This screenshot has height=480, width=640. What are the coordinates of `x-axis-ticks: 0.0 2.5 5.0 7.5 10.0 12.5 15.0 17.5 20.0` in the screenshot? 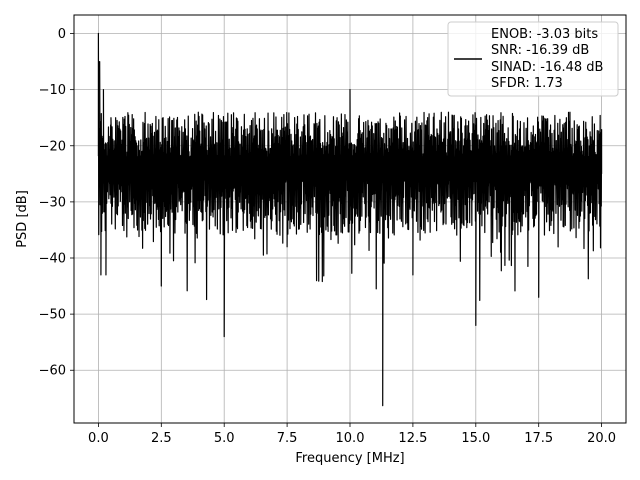 It's located at (352, 434).